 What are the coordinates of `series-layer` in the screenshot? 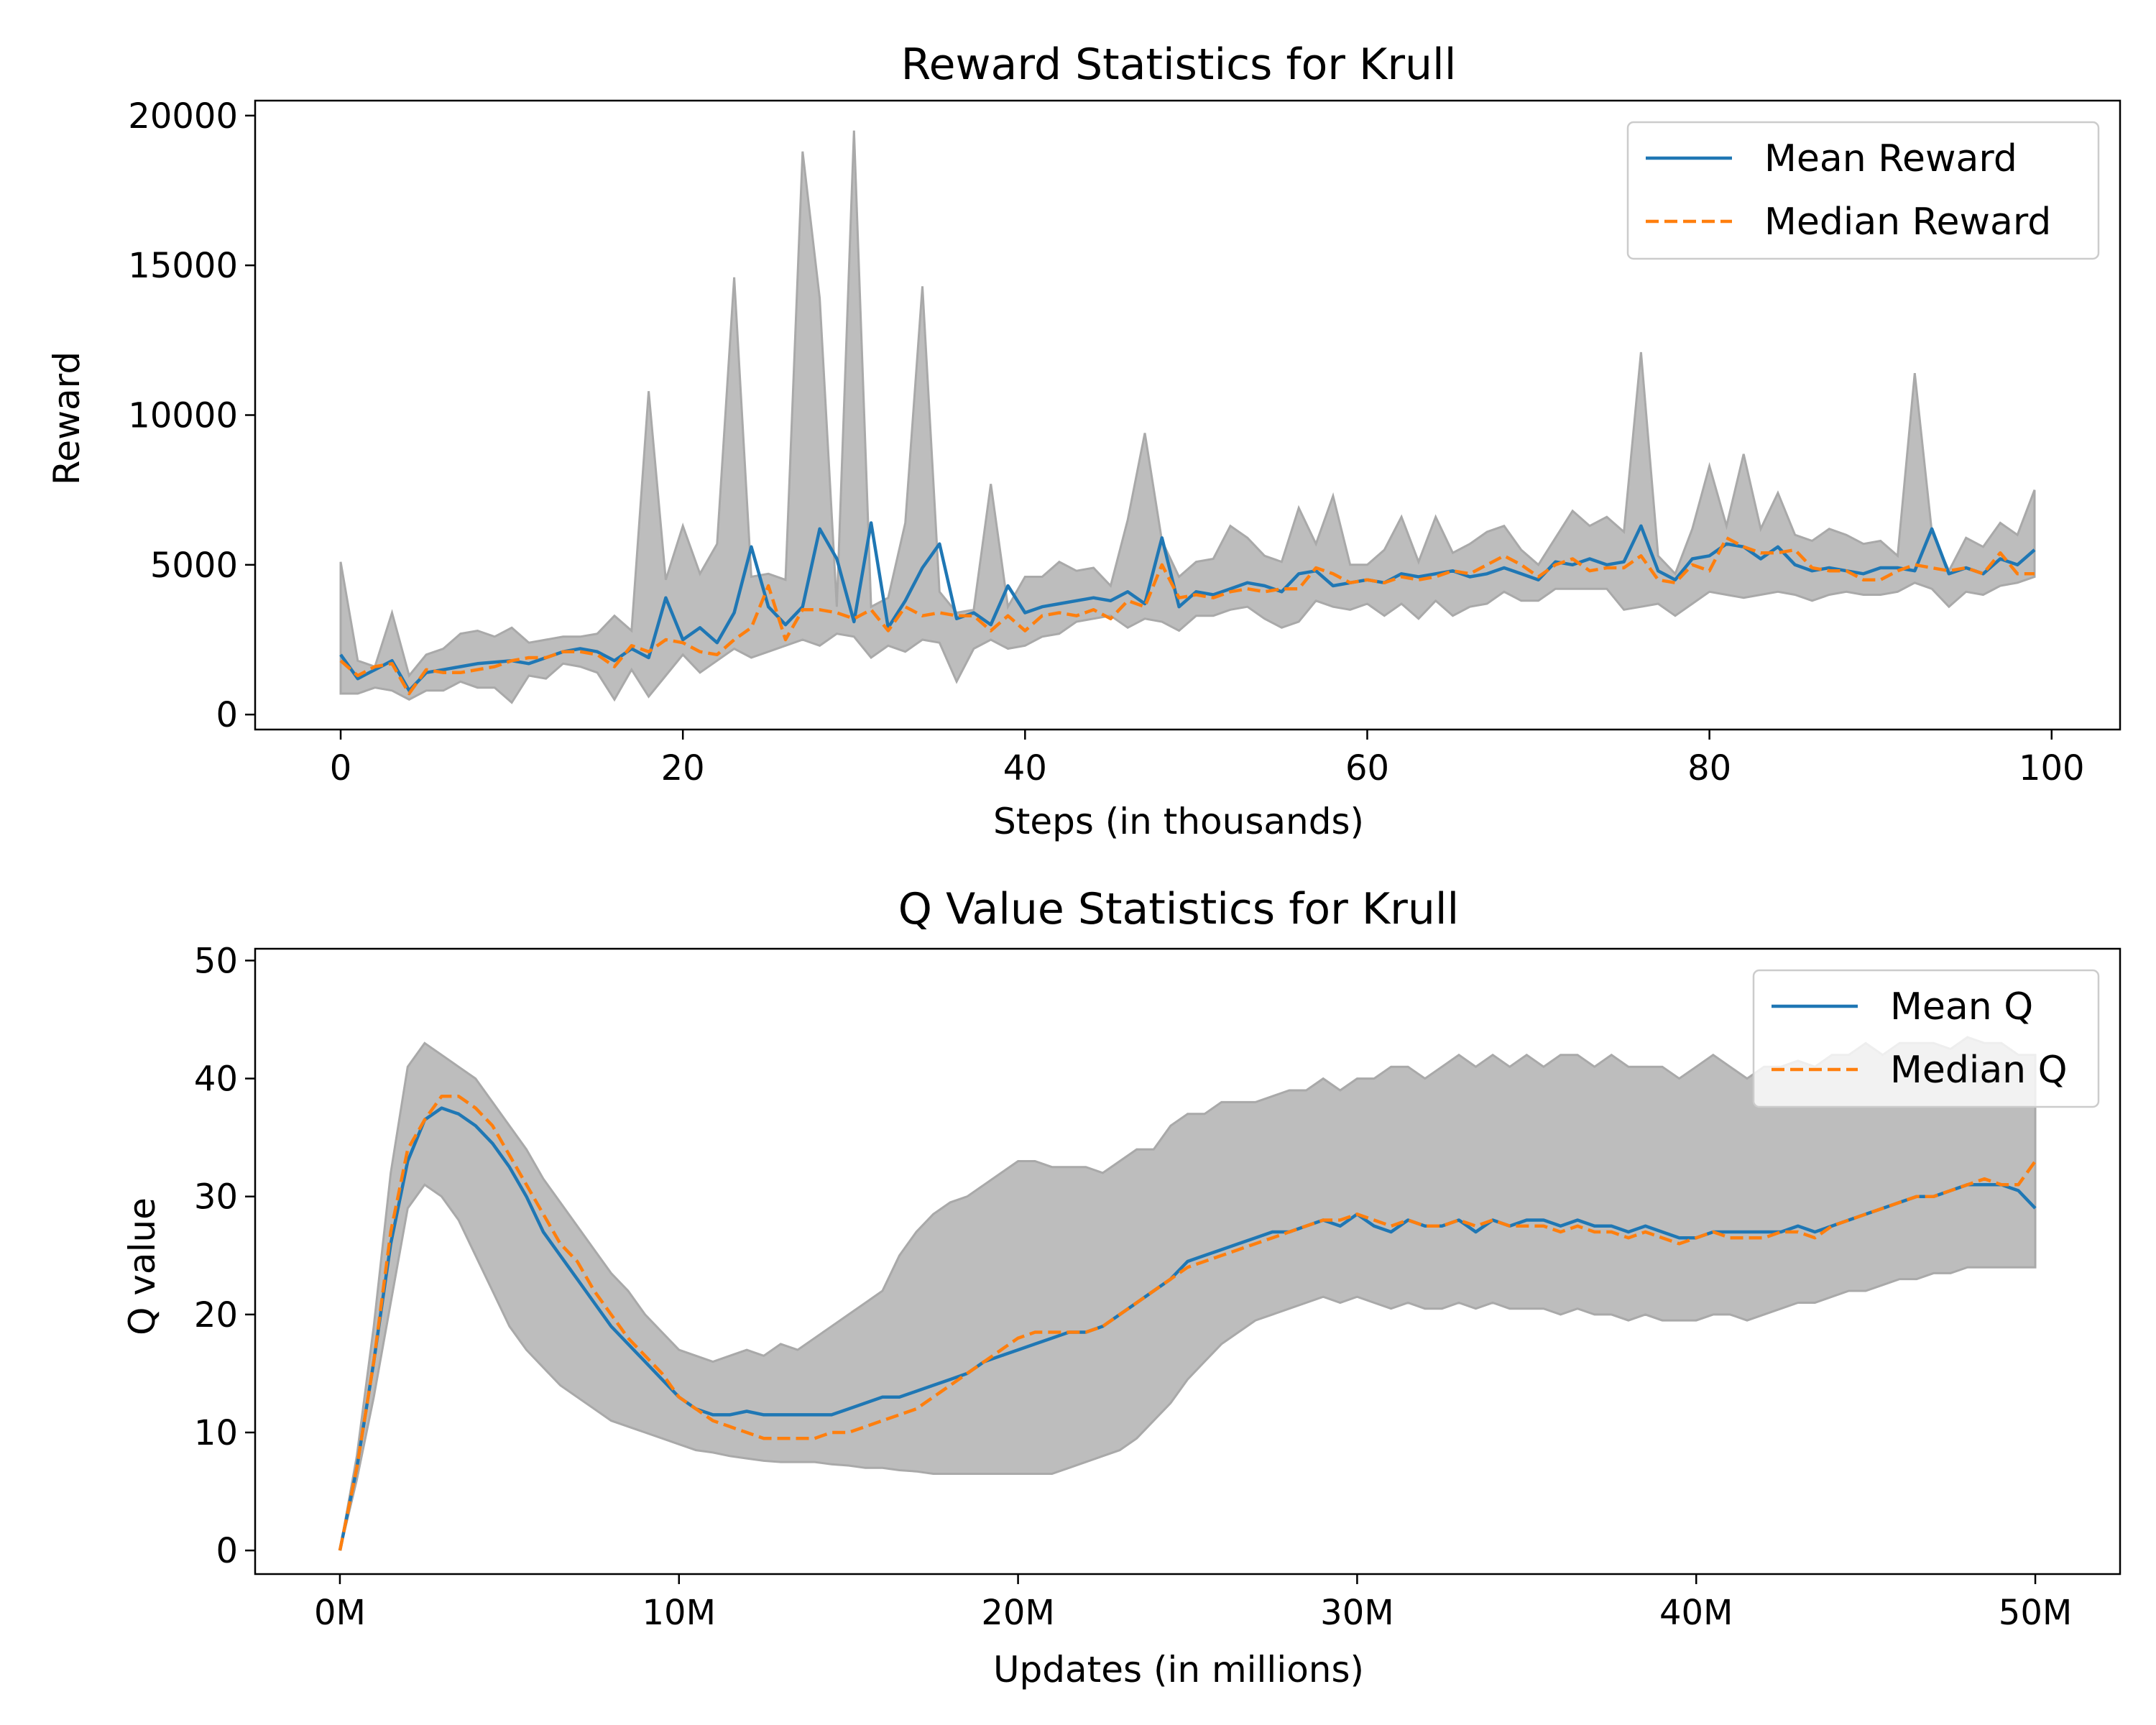 It's located at (1187, 608).